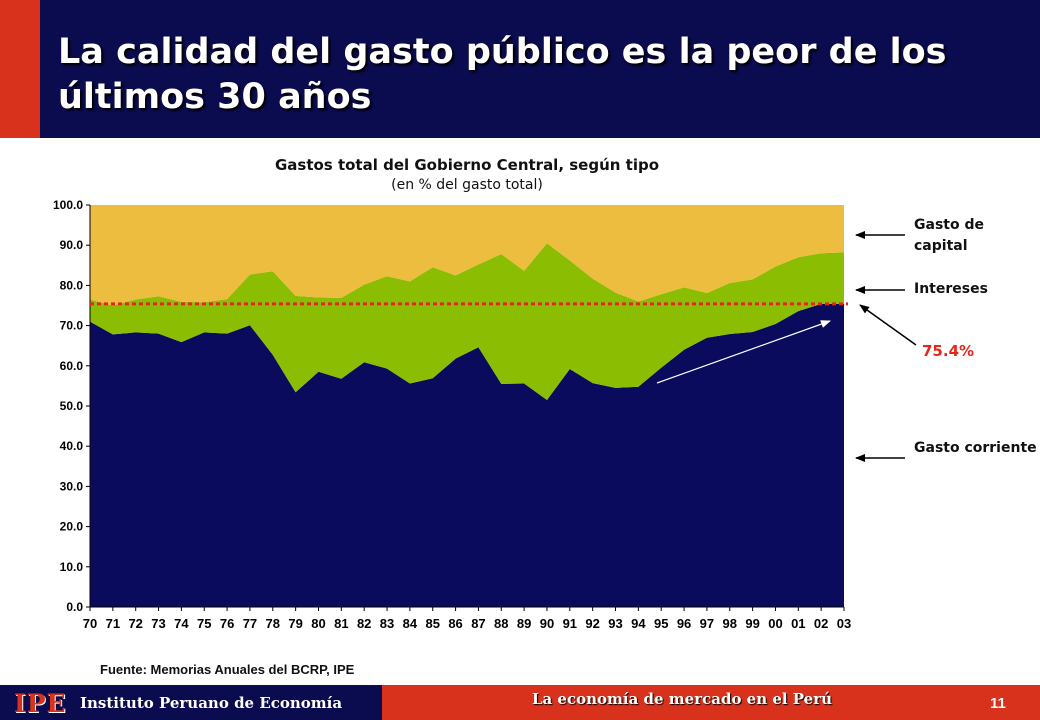  I want to click on y-tick-label: 20.0, so click(72, 527).